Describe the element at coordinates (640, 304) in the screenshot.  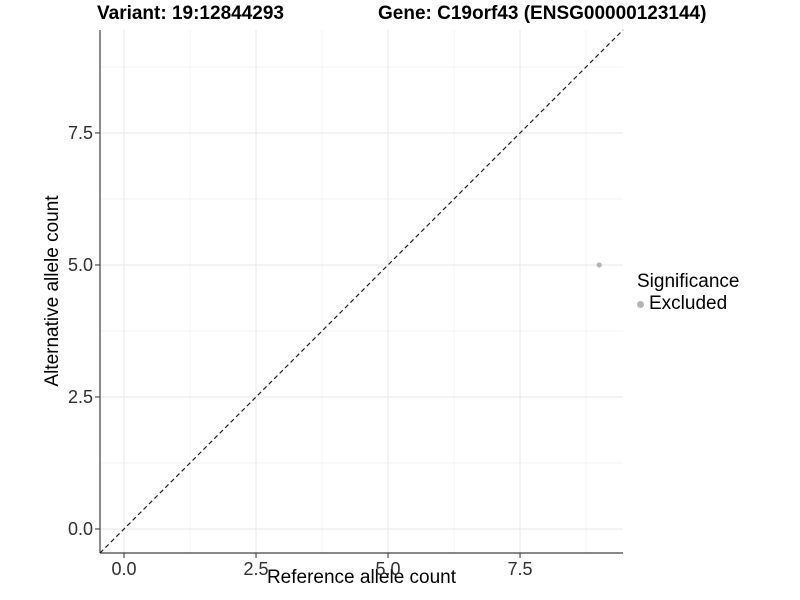
I see `excluded-dot-icon` at that location.